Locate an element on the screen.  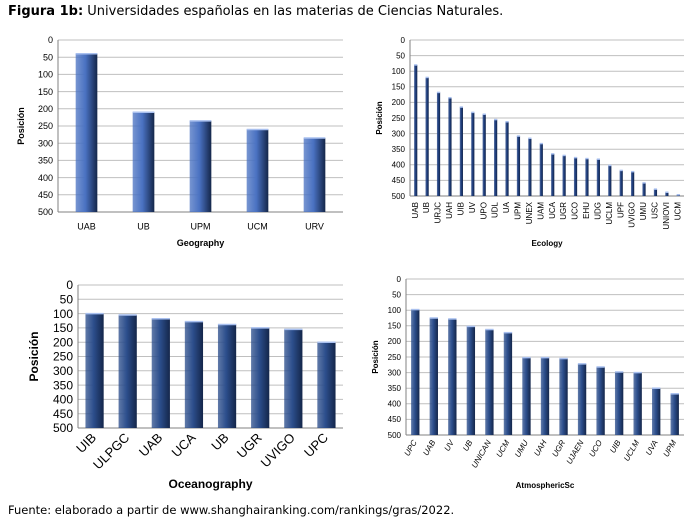
x-axis-title: AtmosphericSc is located at coordinates (545, 485).